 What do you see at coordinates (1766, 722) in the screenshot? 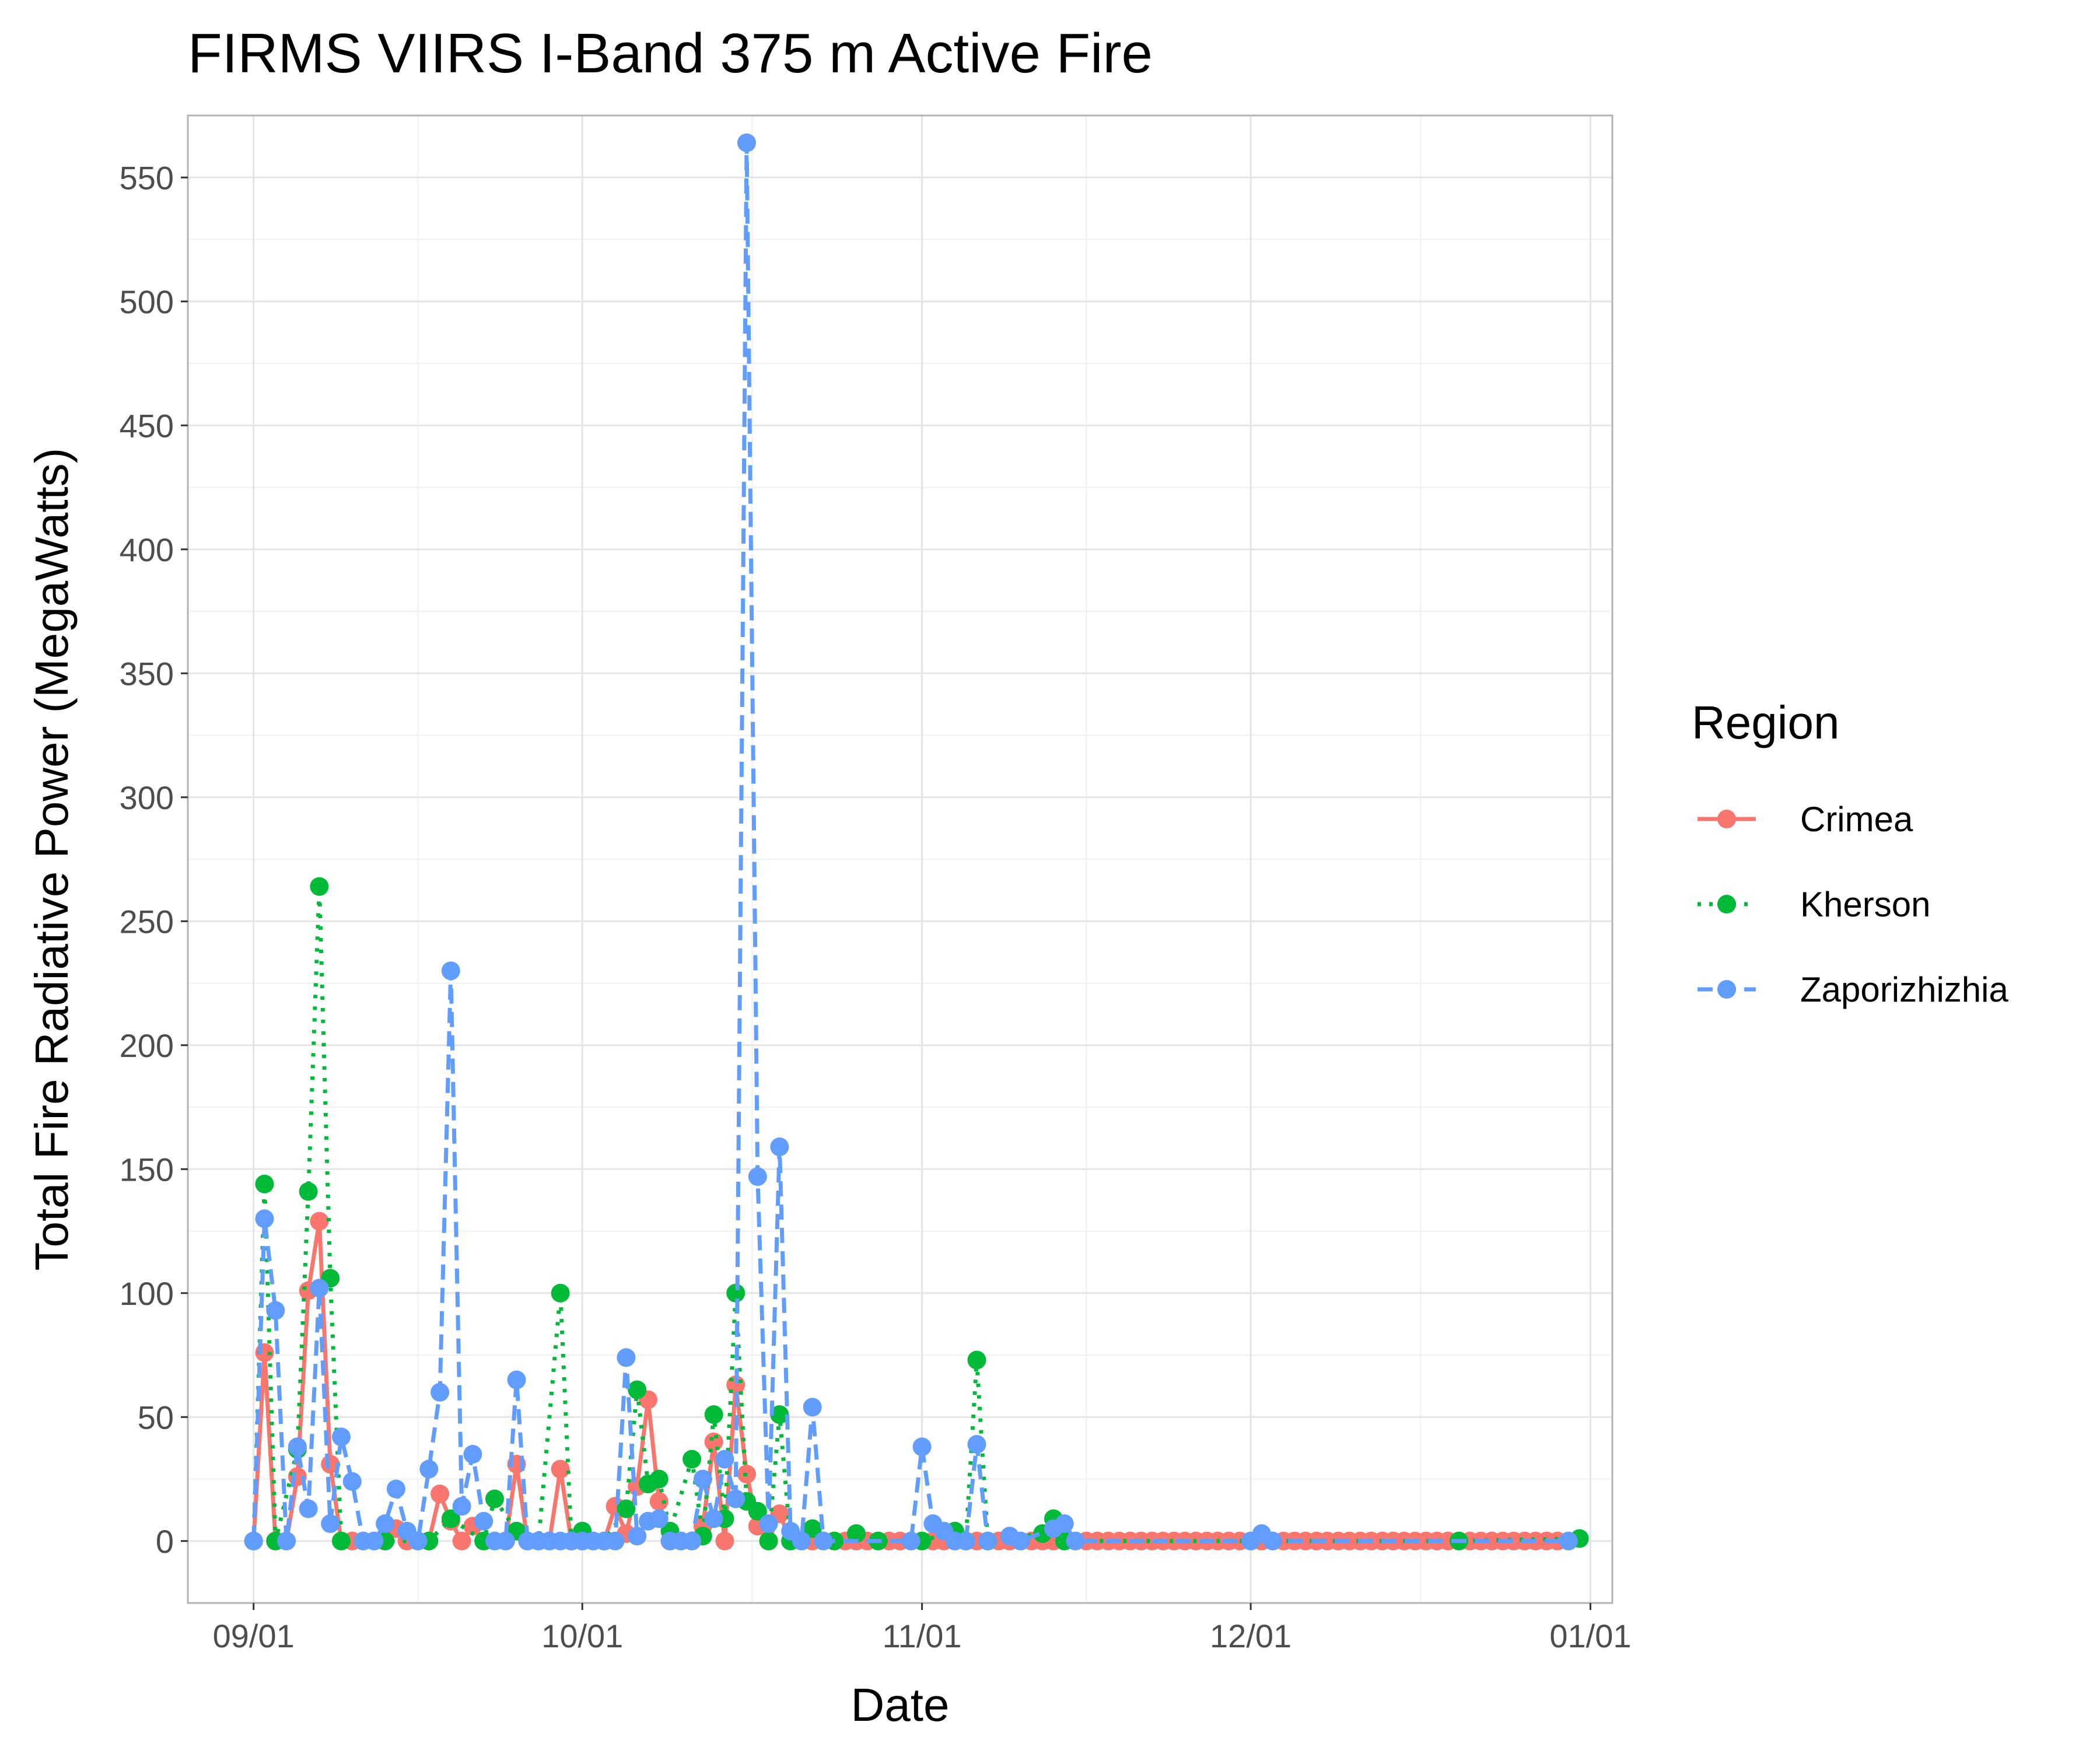
I see `legend-title: Region` at bounding box center [1766, 722].